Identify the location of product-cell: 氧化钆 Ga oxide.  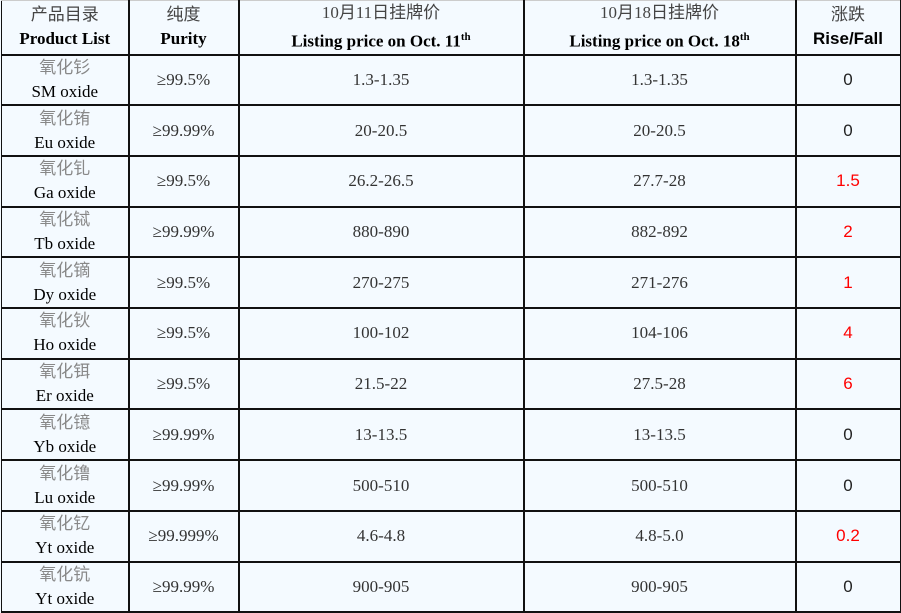
(65, 181).